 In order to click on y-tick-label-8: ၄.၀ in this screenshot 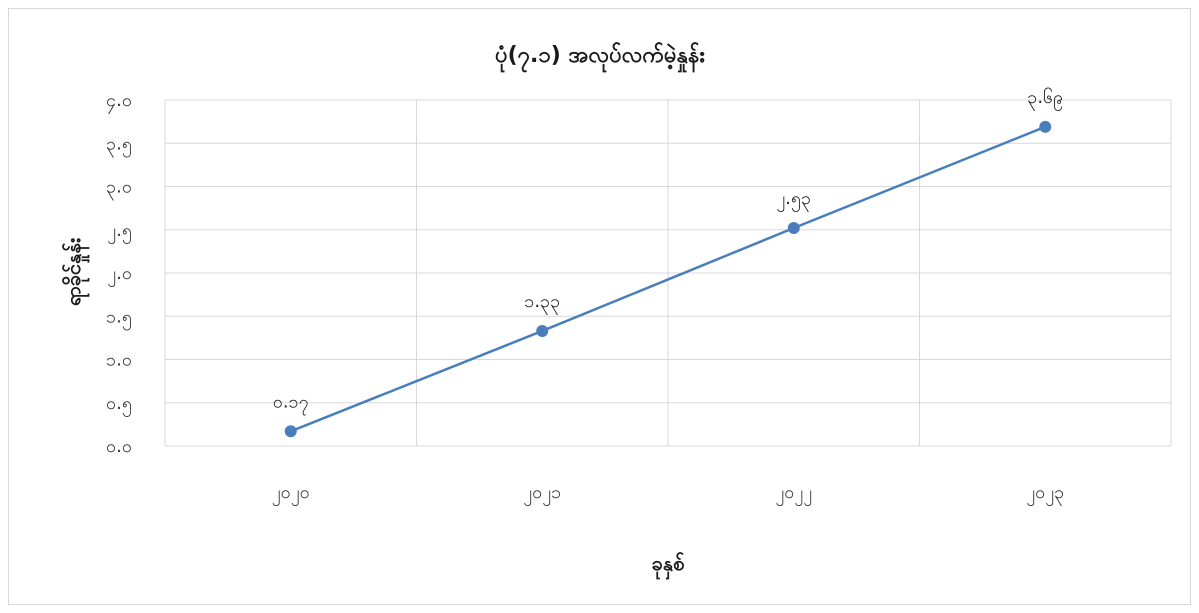, I will do `click(119, 102)`.